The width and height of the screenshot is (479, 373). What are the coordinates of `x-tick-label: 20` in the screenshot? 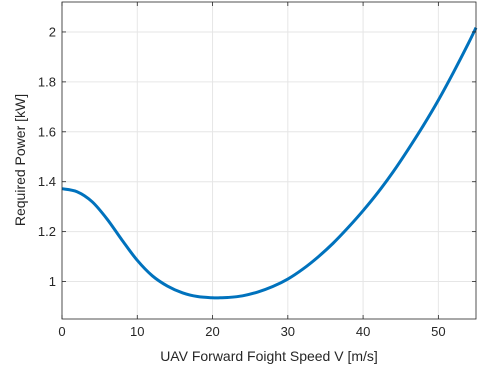 It's located at (212, 331).